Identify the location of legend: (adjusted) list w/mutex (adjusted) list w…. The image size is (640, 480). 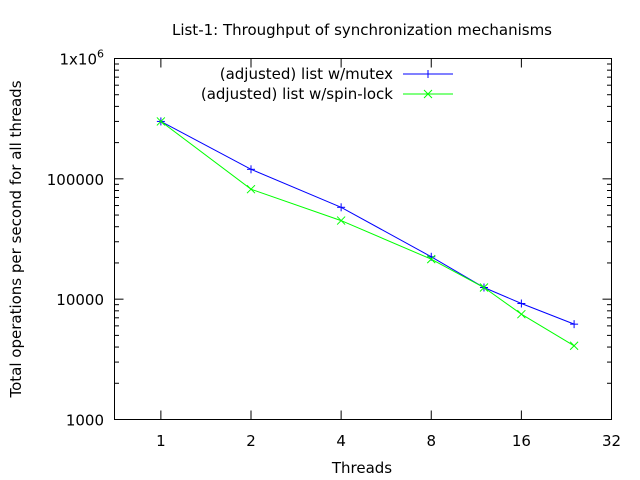
(327, 84).